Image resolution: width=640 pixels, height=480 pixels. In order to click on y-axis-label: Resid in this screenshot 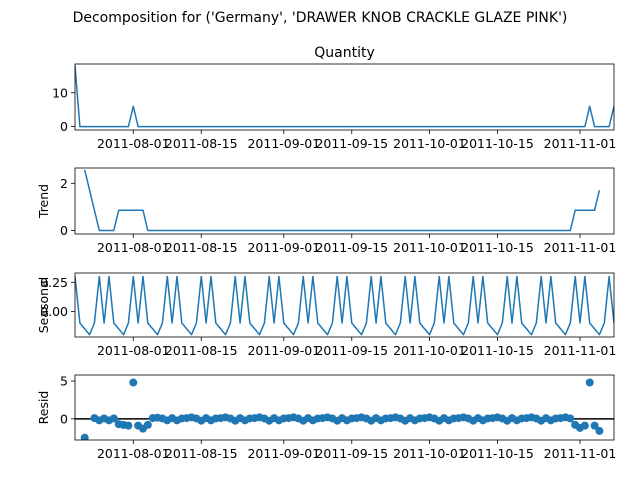, I will do `click(43, 408)`.